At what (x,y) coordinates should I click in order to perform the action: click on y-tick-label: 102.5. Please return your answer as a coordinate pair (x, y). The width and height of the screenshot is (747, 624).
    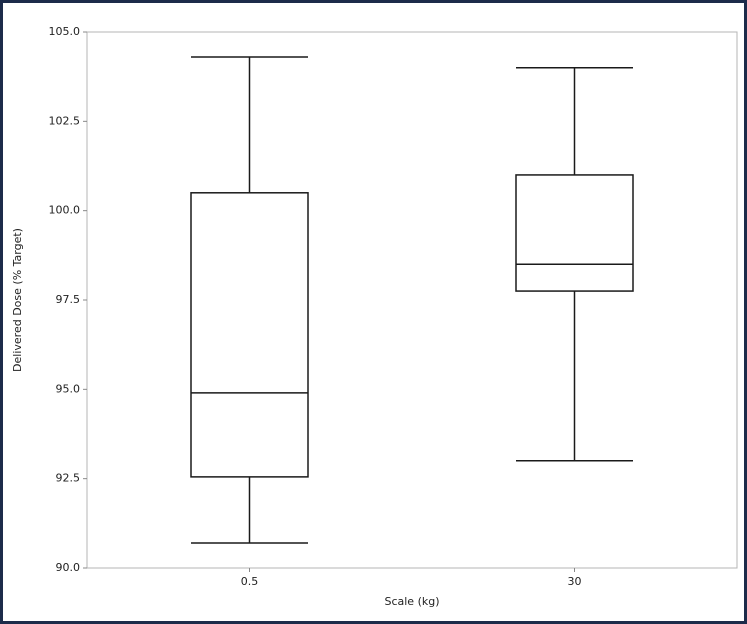
    Looking at the image, I should click on (65, 120).